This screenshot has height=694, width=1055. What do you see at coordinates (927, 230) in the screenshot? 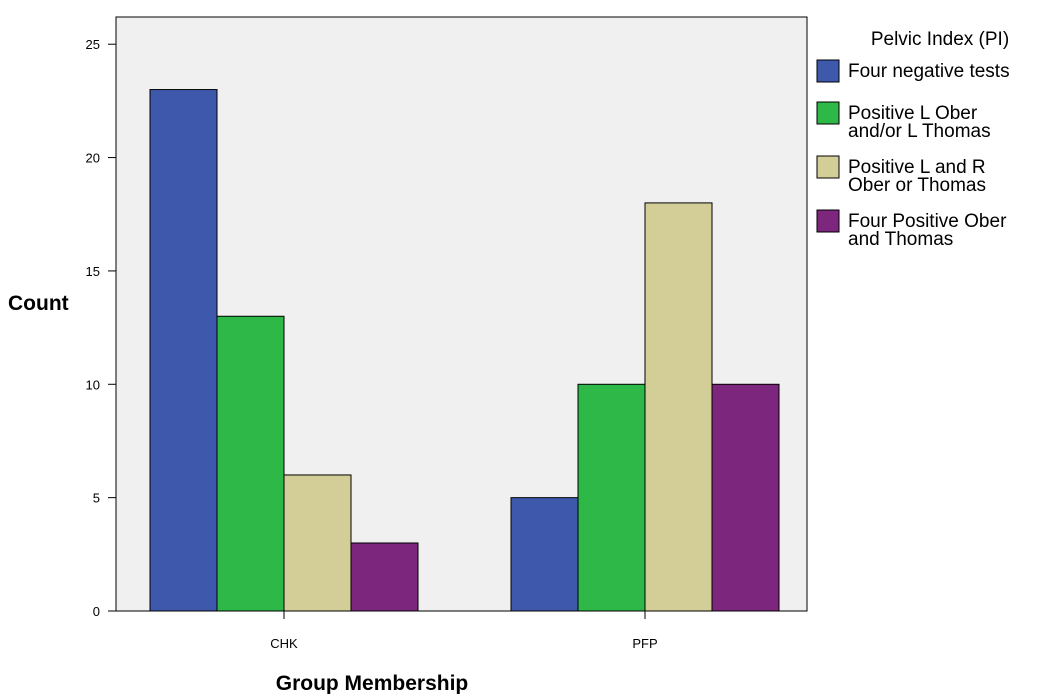
I see `legend-label: Four Positive Ober and Thomas` at bounding box center [927, 230].